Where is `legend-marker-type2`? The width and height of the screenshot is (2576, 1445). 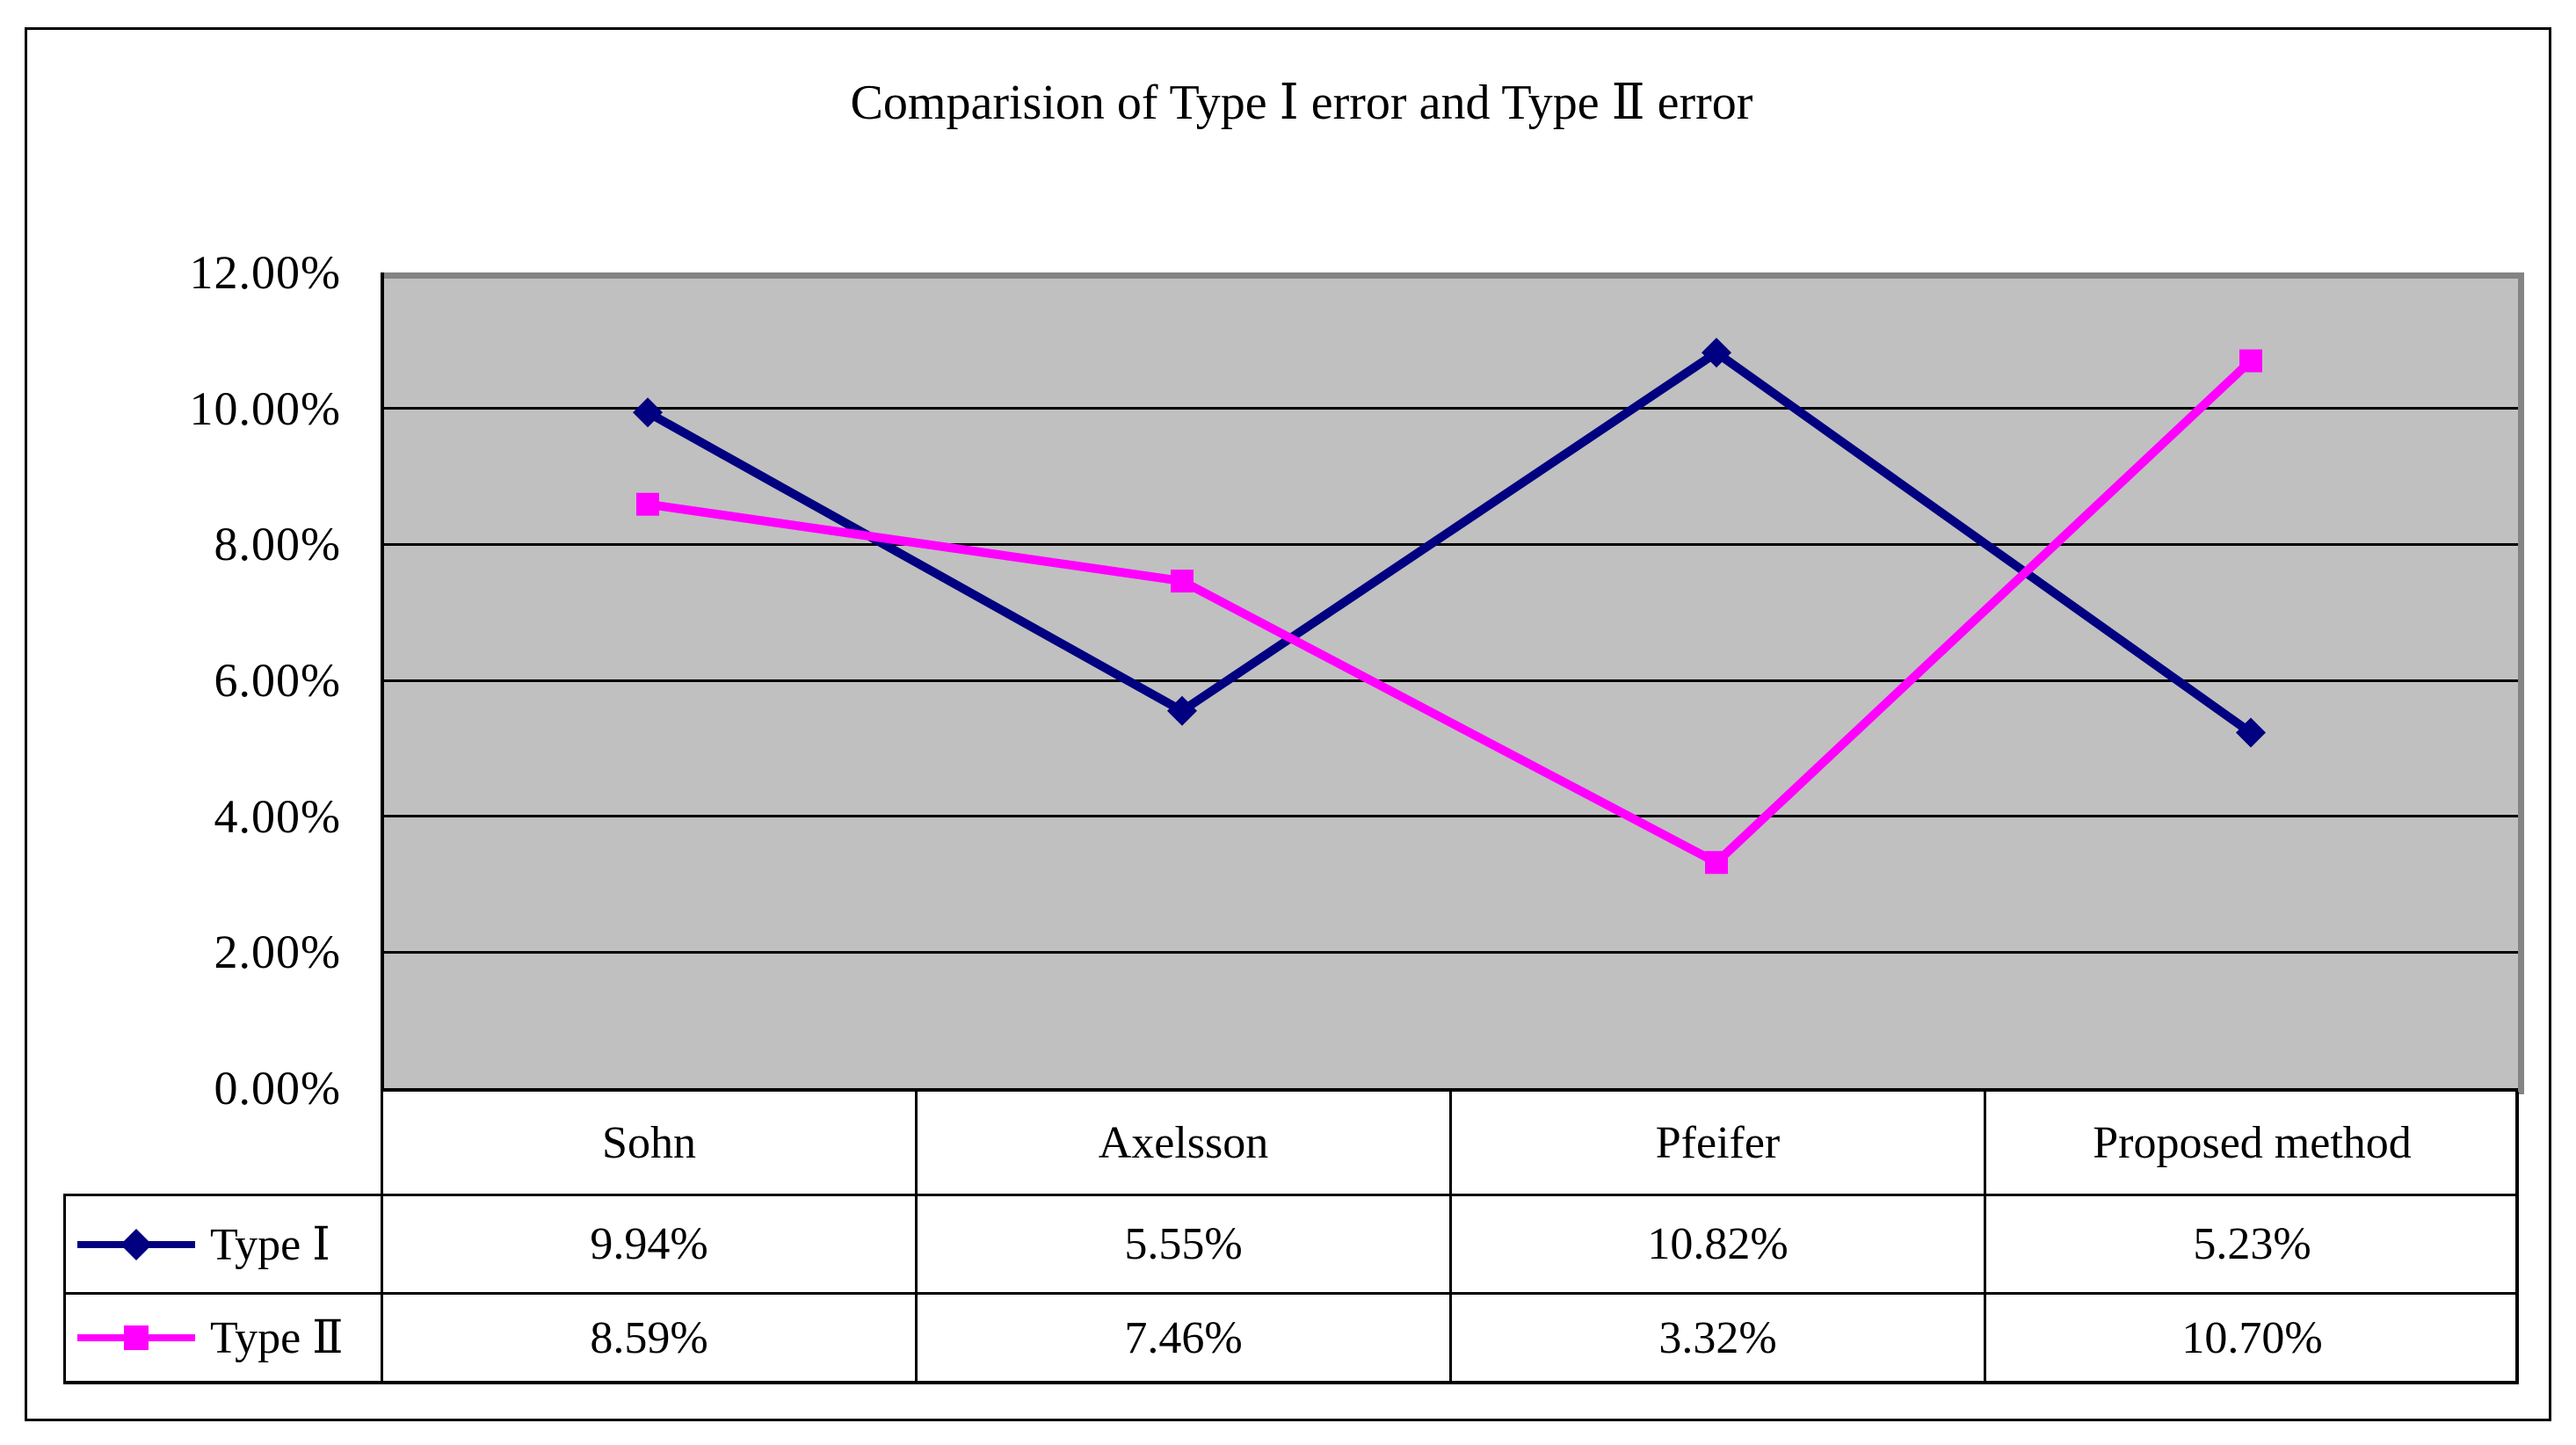 legend-marker-type2 is located at coordinates (136, 1337).